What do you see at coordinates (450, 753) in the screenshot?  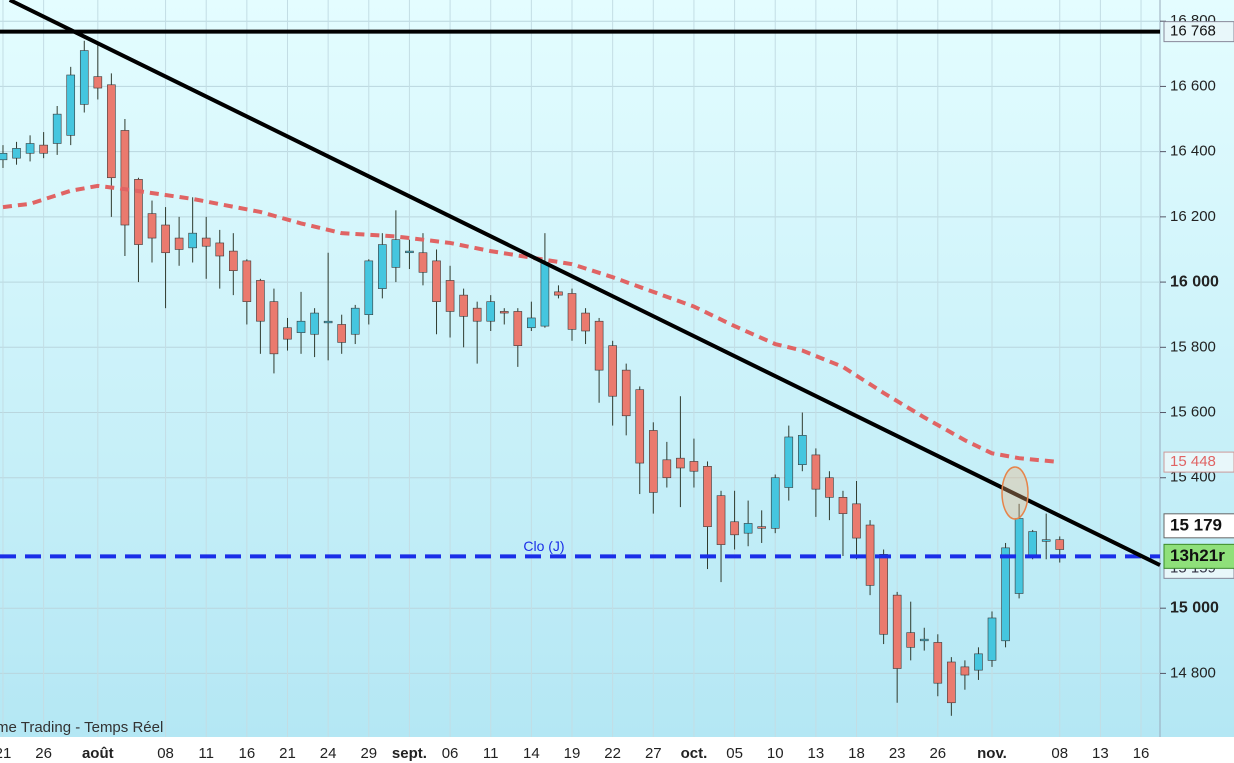 I see `x-tick-label: 06` at bounding box center [450, 753].